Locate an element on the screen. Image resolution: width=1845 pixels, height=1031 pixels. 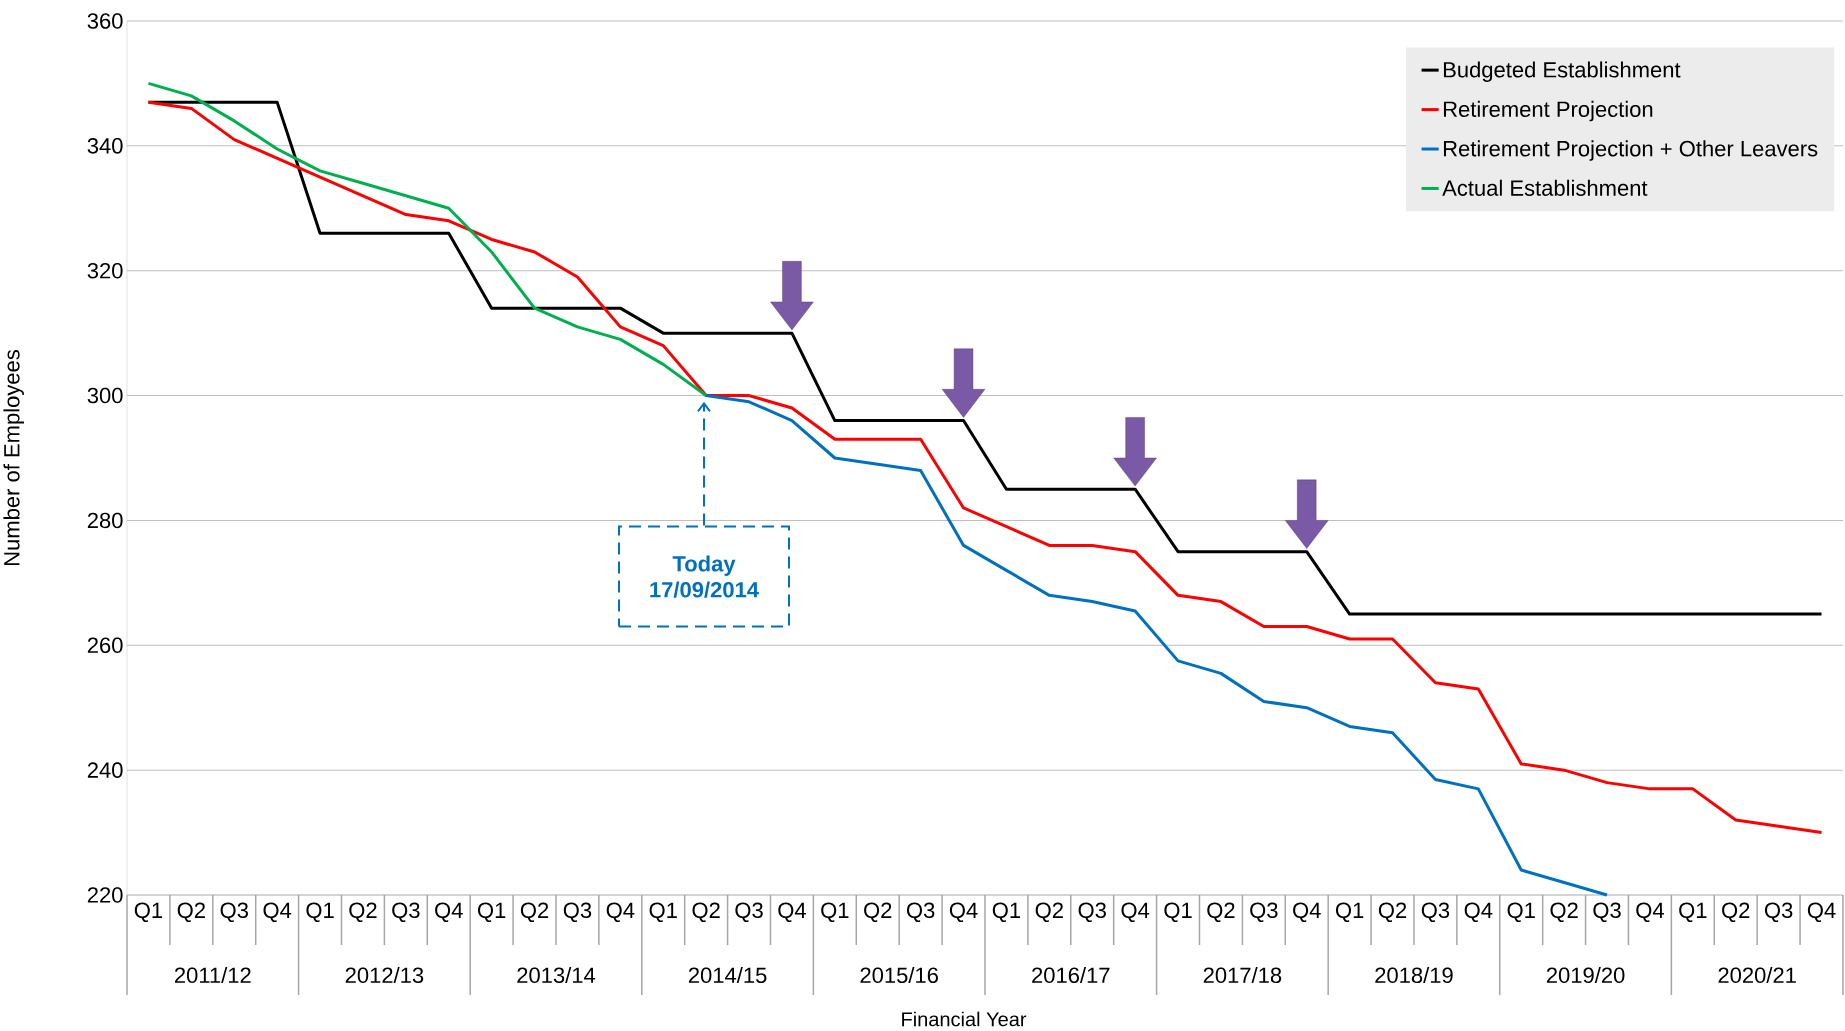
legend-label: Retirement Projection + Other Leavers is located at coordinates (1630, 150).